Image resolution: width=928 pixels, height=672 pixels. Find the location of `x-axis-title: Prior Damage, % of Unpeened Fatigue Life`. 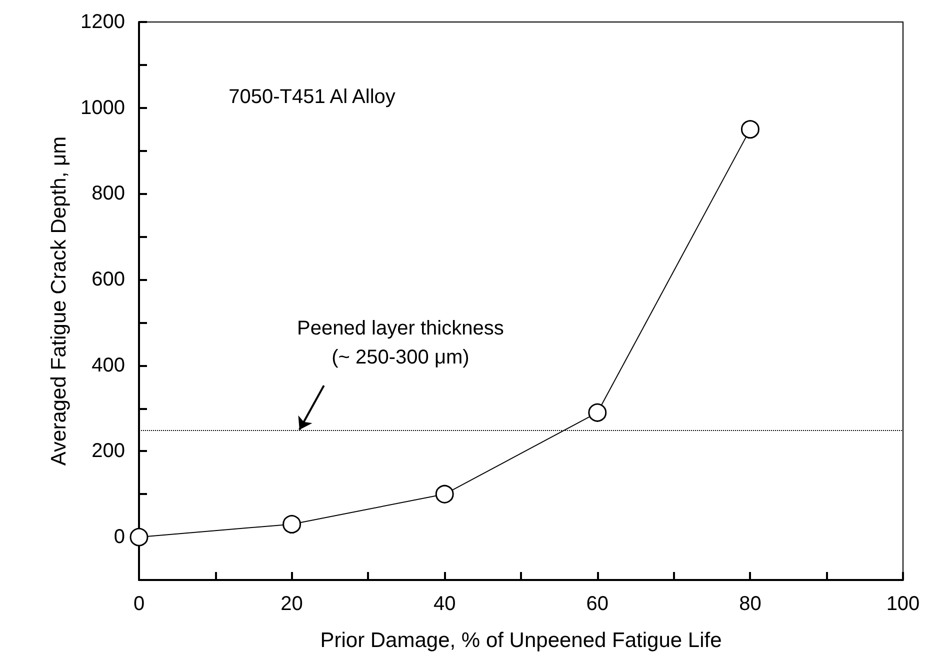

x-axis-title: Prior Damage, % of Unpeened Fatigue Life is located at coordinates (521, 640).